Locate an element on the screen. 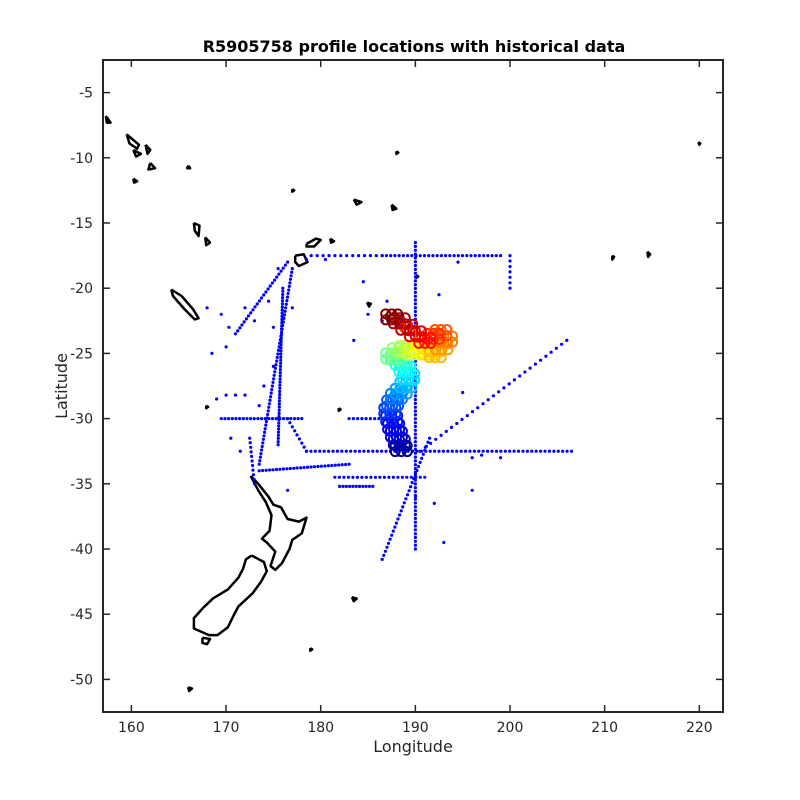 The height and width of the screenshot is (800, 800). coastline-bounty is located at coordinates (311, 649).